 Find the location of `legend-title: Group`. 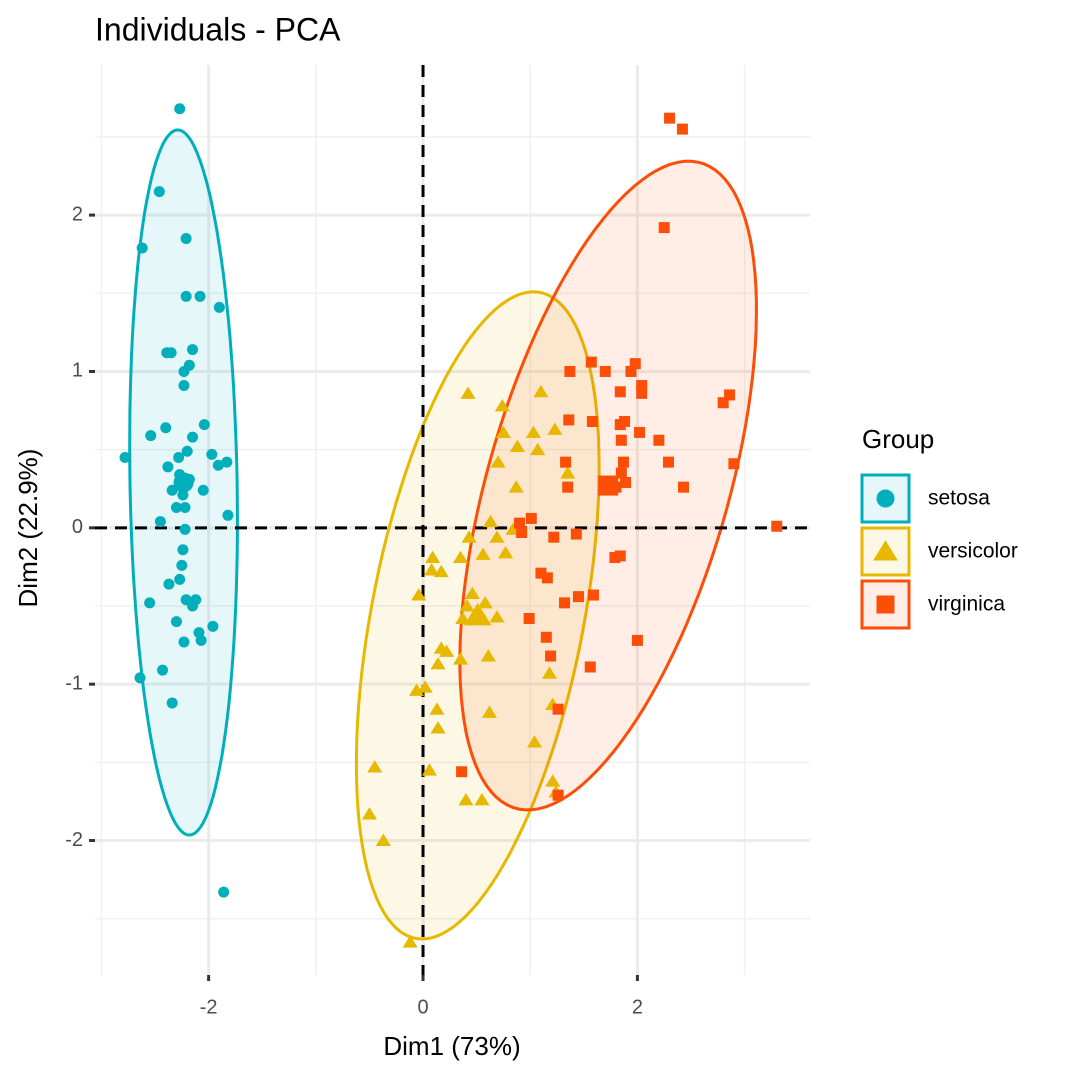

legend-title: Group is located at coordinates (898, 439).